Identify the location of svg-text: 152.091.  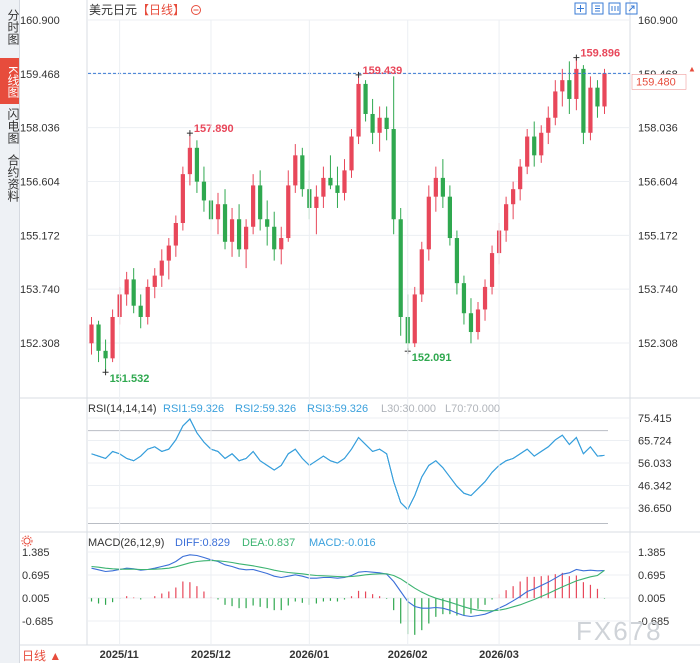
(432, 358).